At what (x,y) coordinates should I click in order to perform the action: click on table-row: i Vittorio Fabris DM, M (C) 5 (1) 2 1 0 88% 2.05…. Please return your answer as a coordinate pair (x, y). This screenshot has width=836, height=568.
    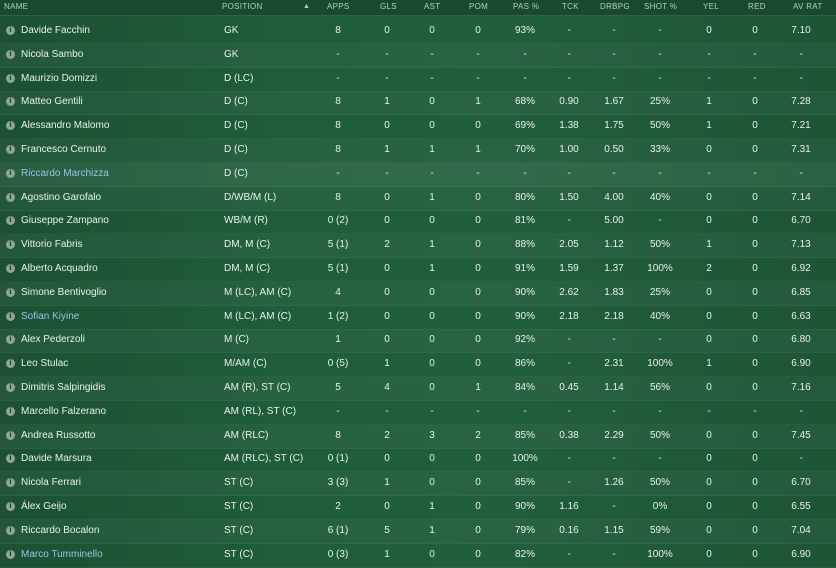
    Looking at the image, I should click on (418, 246).